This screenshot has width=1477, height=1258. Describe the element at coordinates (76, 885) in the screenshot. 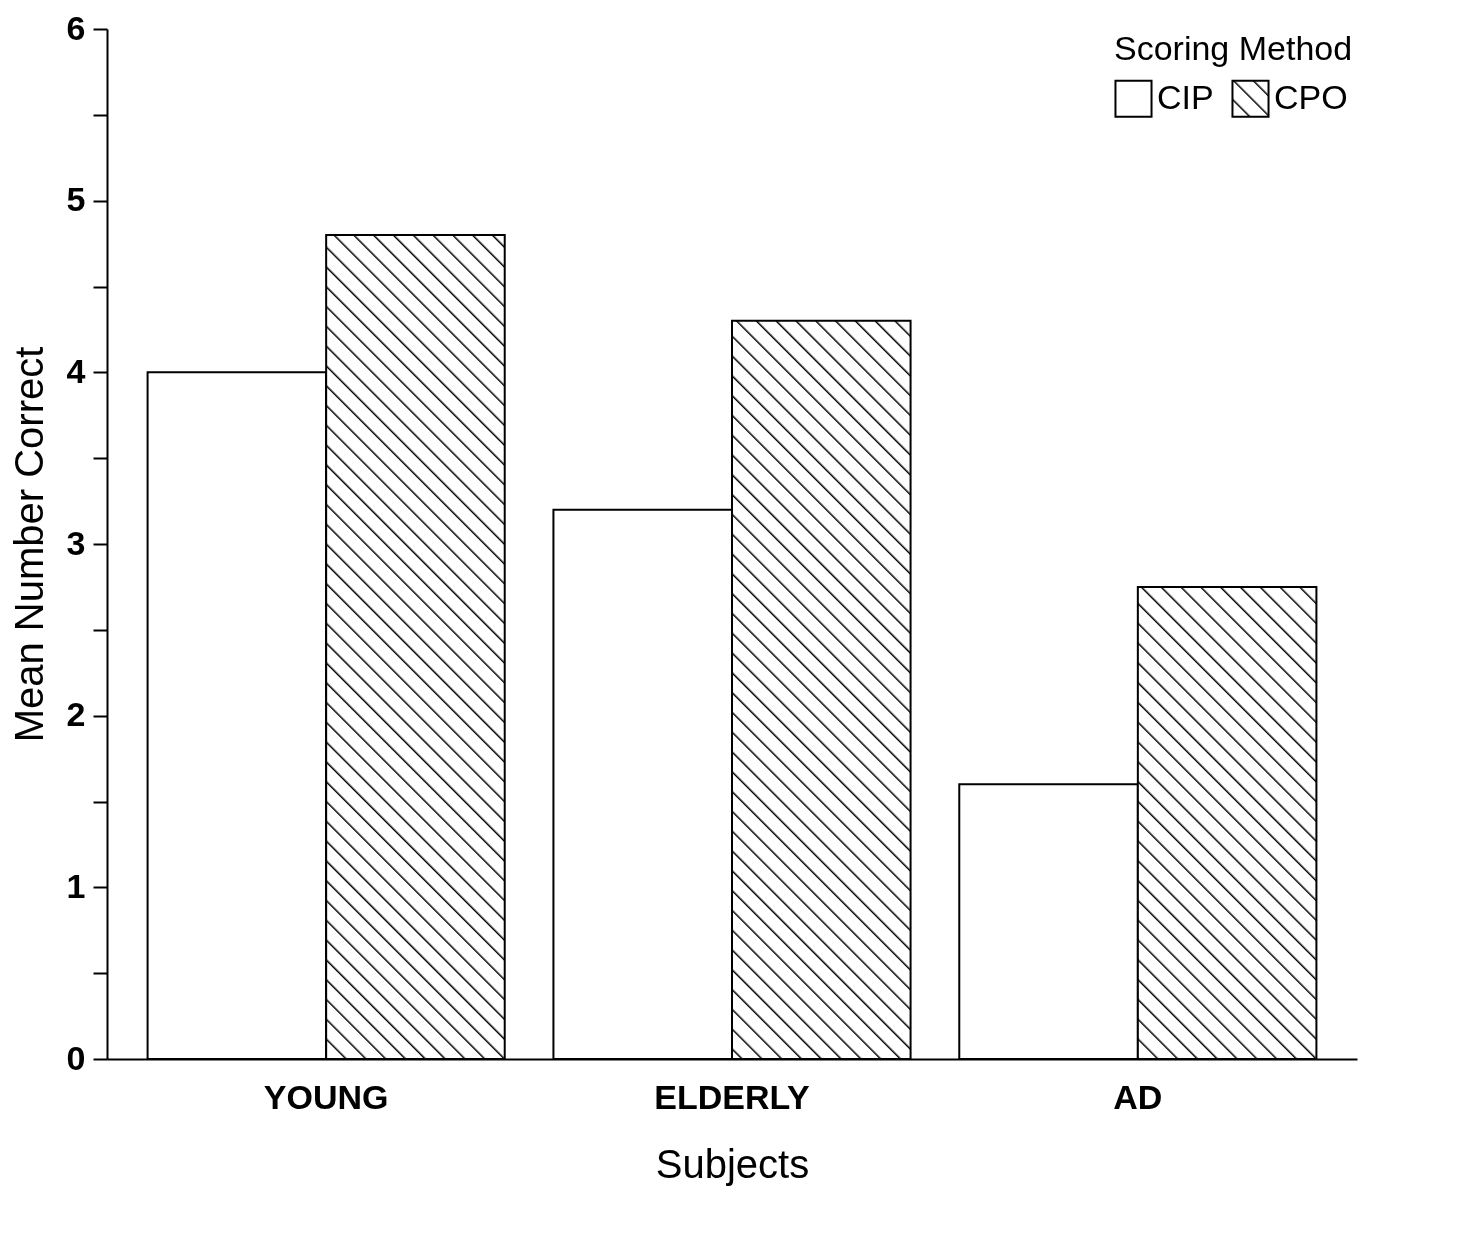

I see `y-tick-label: 1` at that location.